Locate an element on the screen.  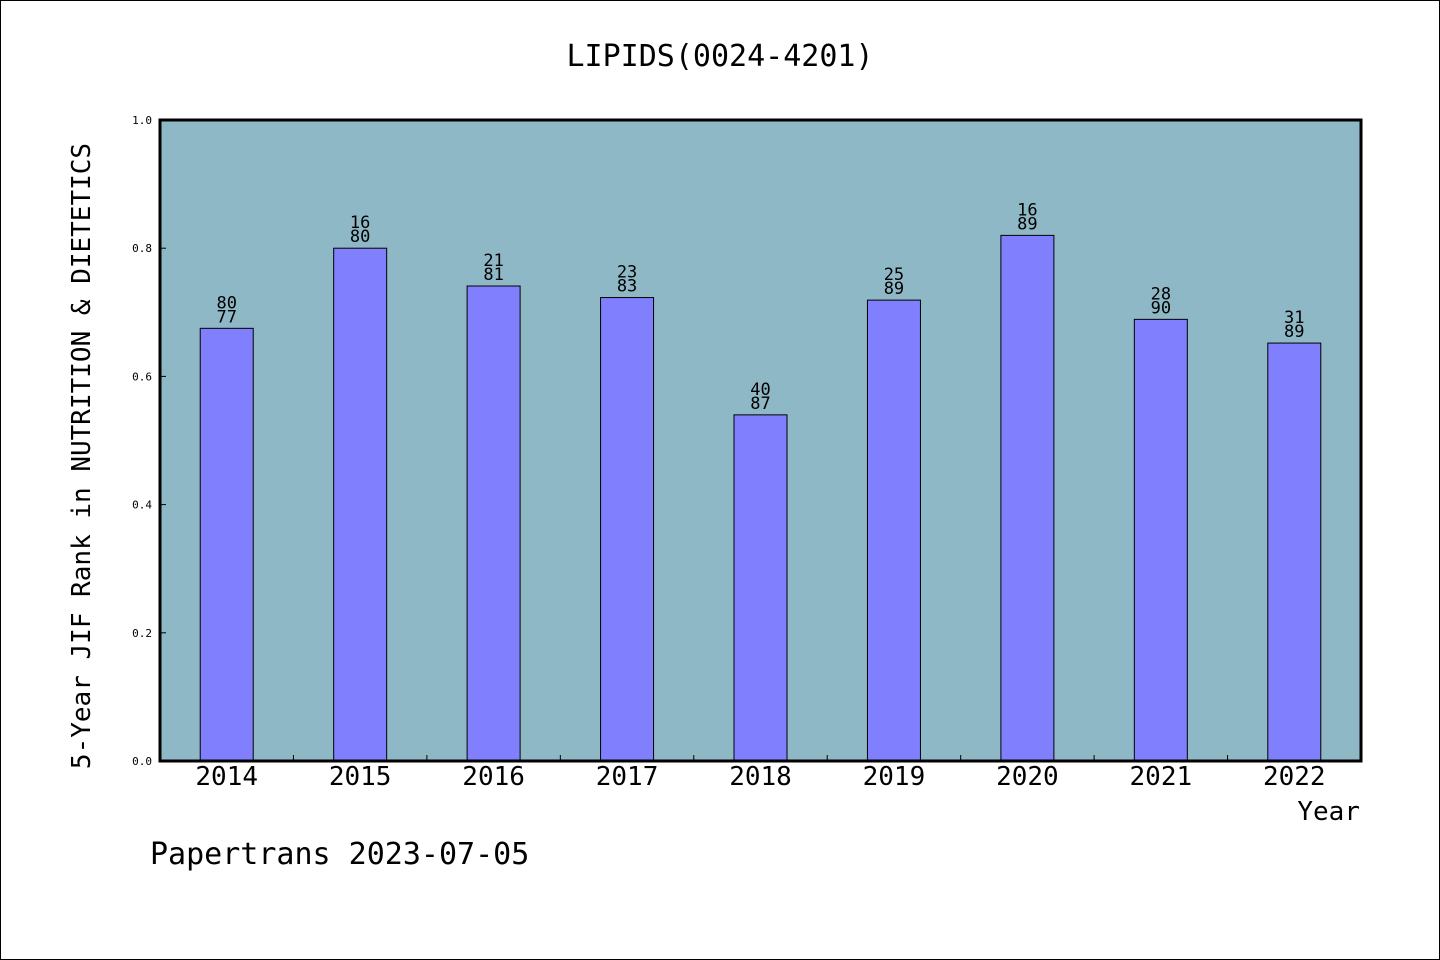
x-tick-label-2021: 2021 is located at coordinates (1161, 777).